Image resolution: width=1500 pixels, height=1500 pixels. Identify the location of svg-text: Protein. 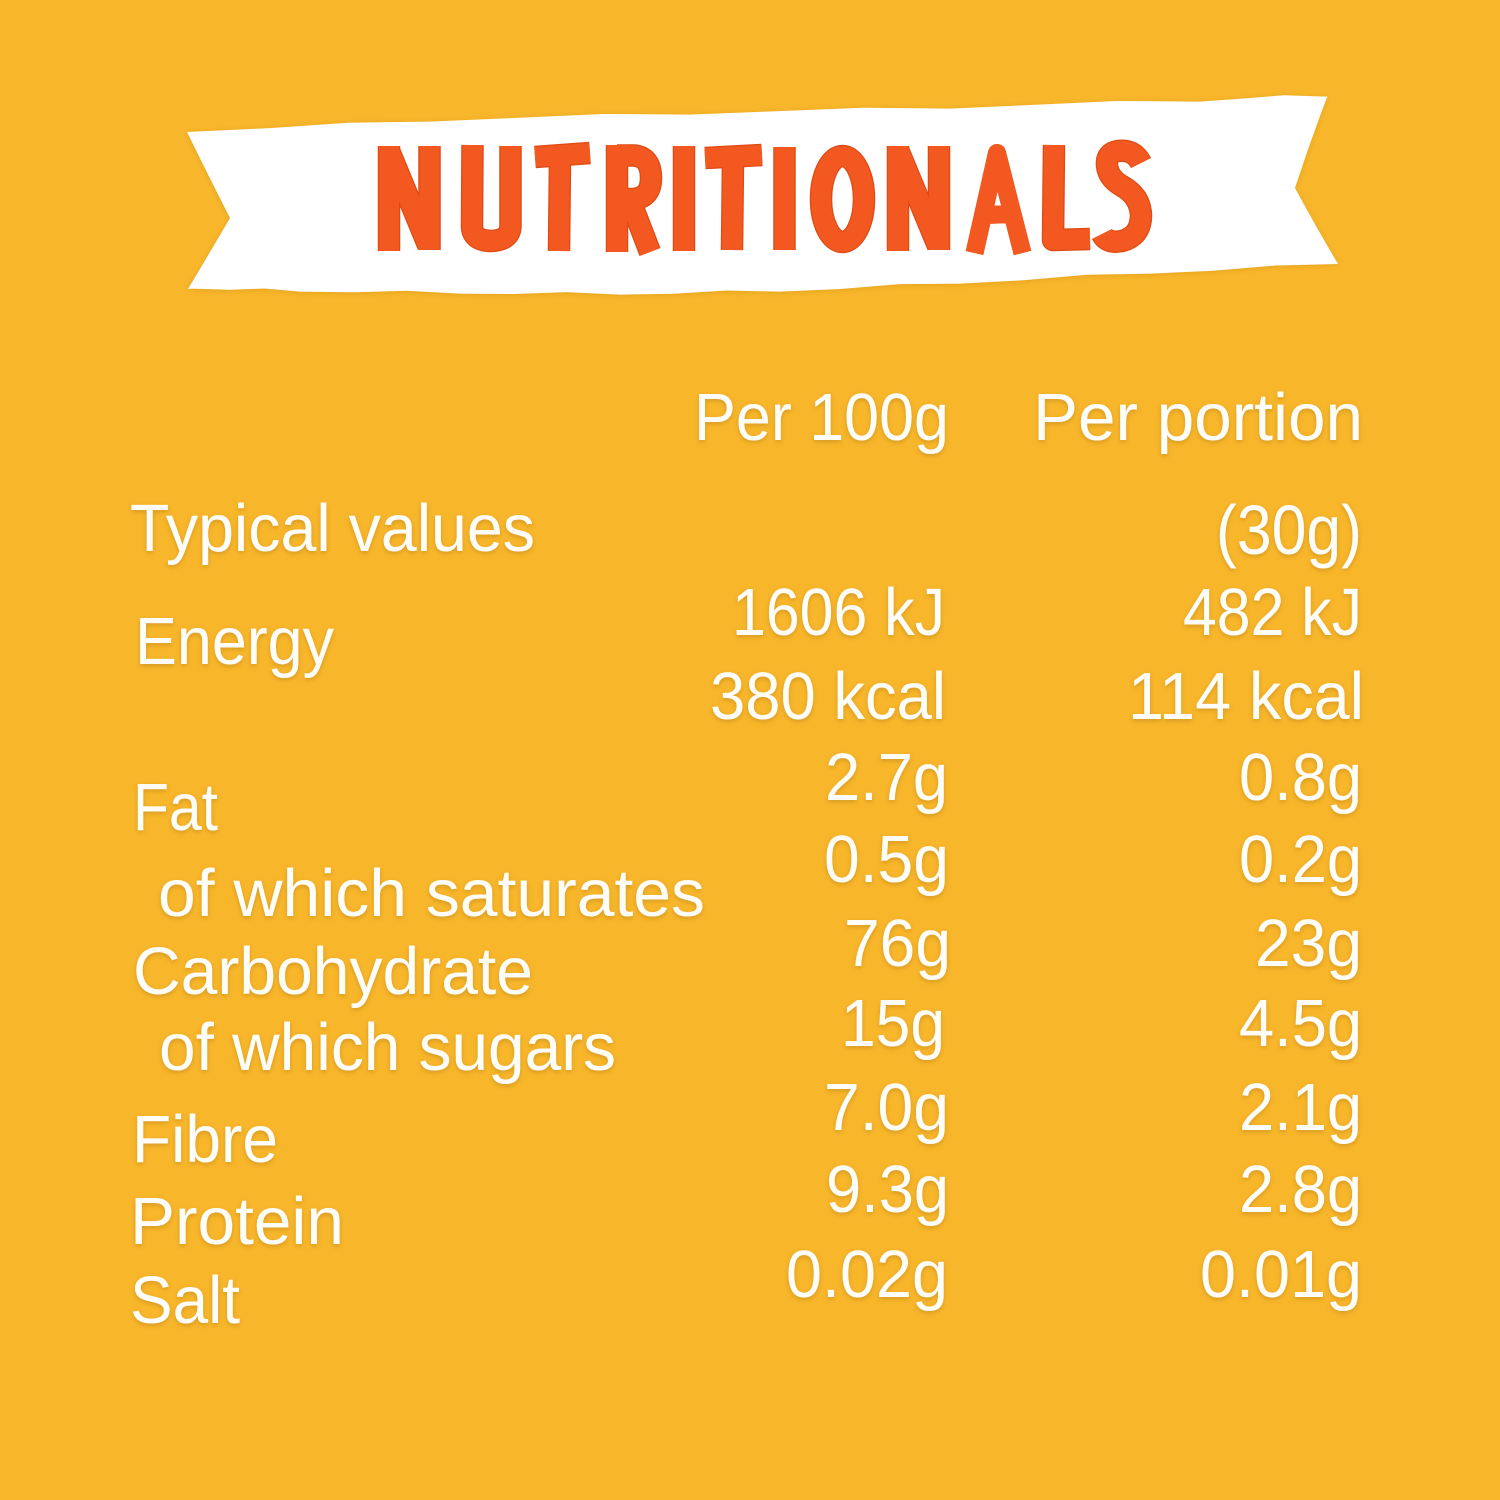
(237, 1221).